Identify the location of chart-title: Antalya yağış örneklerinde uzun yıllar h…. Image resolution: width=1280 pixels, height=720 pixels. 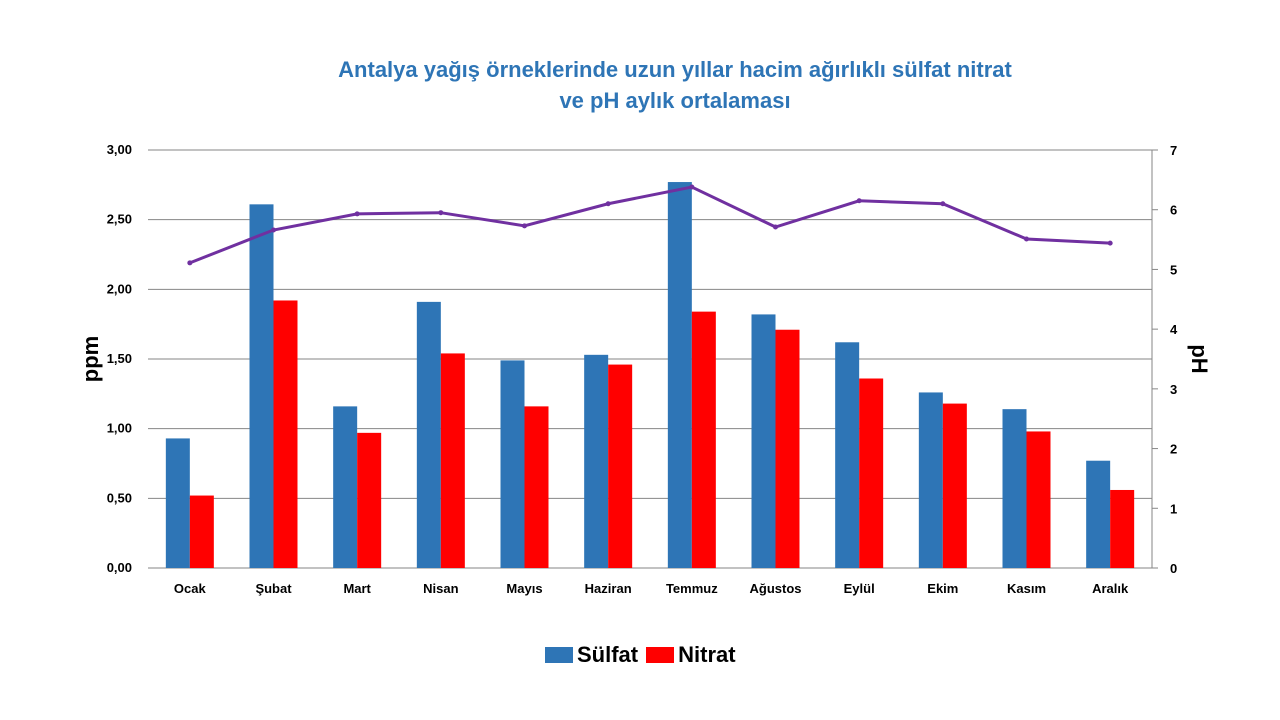
(640, 85).